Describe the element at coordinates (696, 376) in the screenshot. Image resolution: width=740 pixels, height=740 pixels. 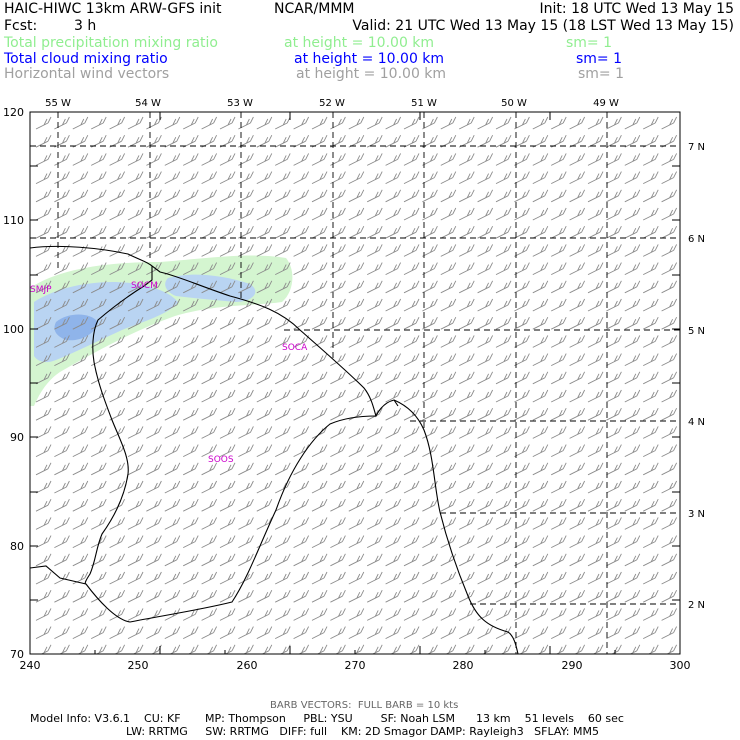
I see `latitude-labels: 7 N 6 N 5 N 4 N 3 N 2 N` at that location.